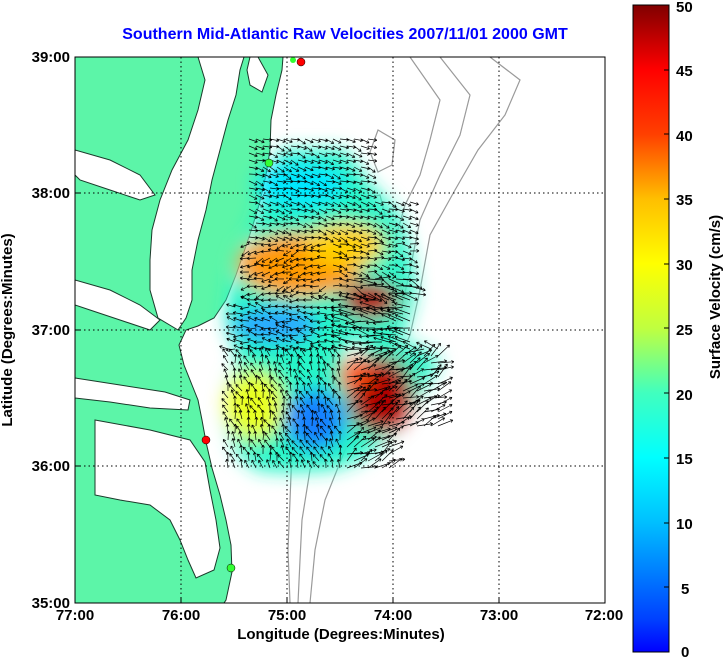 Image resolution: width=724 pixels, height=659 pixels. Describe the element at coordinates (118, 305) in the screenshot. I see `bay-inlet-south` at that location.